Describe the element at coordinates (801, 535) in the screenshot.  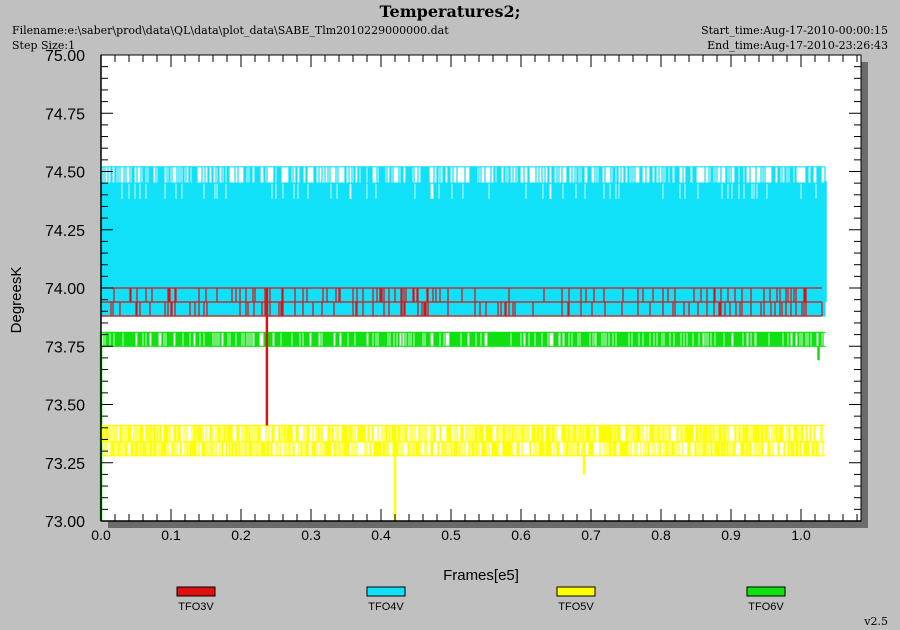
I see `x-tick-label: 1.0` at that location.